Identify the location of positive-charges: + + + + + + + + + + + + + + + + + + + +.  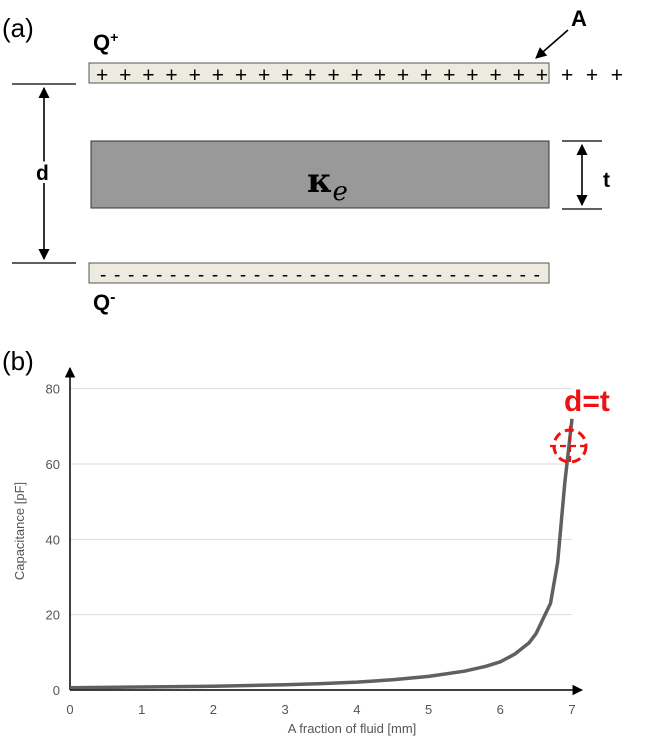
(322, 75).